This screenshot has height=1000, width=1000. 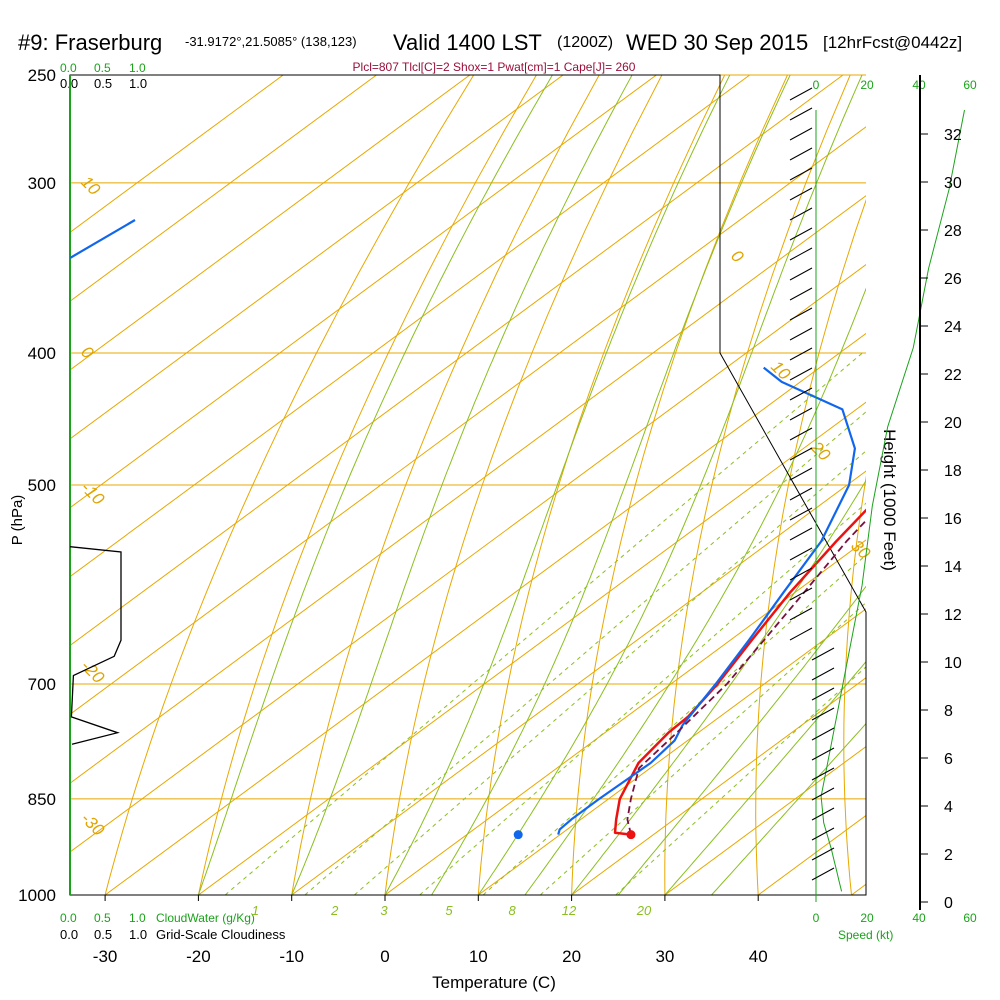 What do you see at coordinates (816, 918) in the screenshot?
I see `speed-tick-bottom-0: 0` at bounding box center [816, 918].